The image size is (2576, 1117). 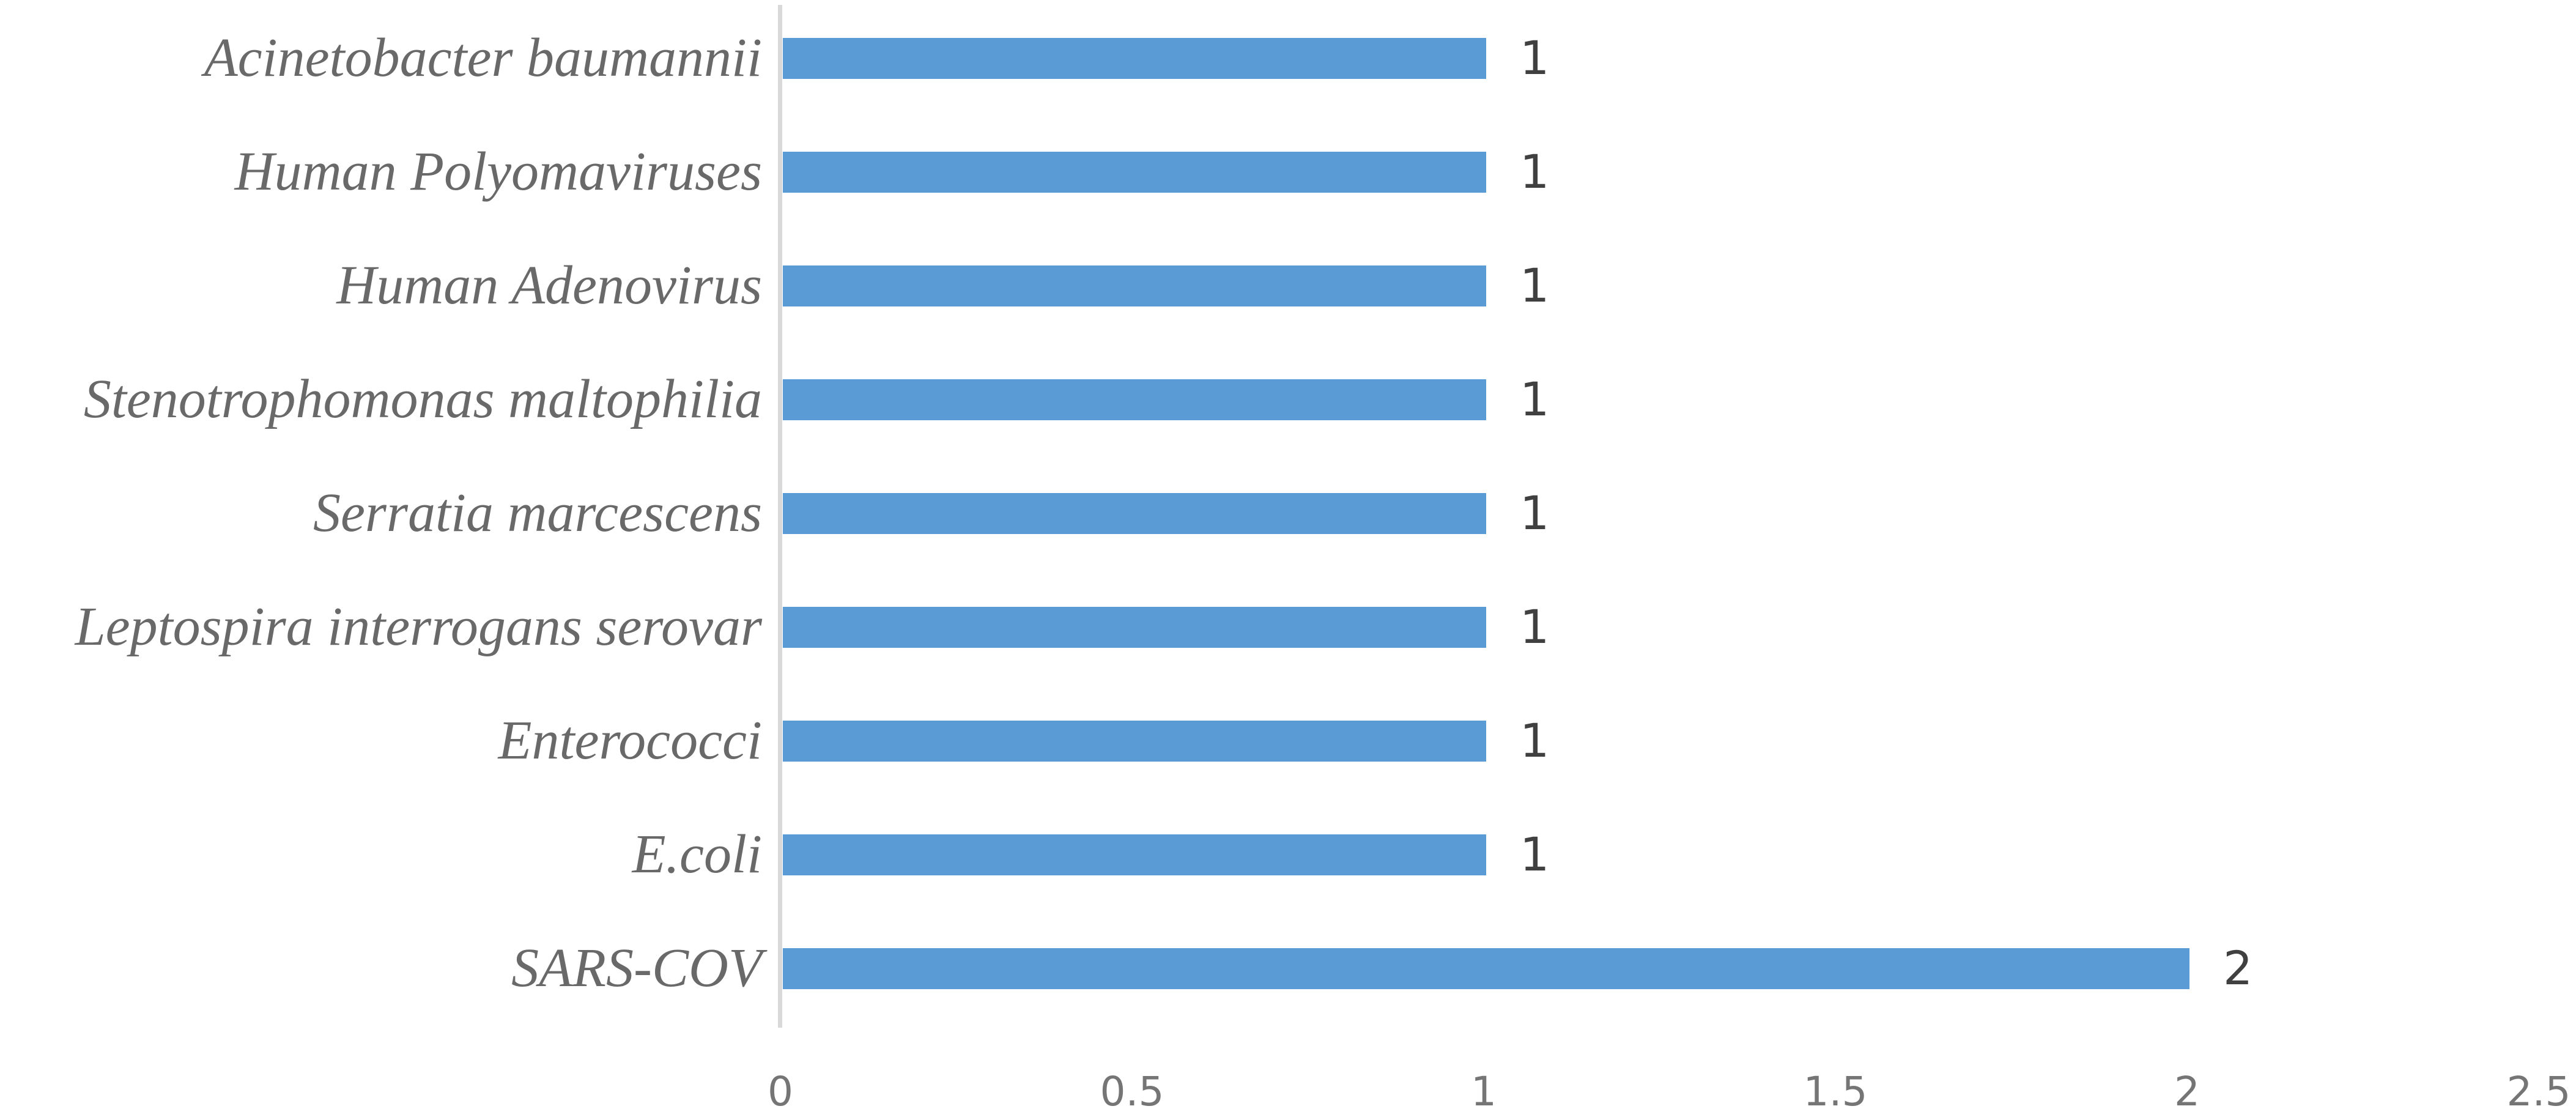 I want to click on chart-row: Stenotrophomonas maltophilia 1, so click(x=1288, y=399).